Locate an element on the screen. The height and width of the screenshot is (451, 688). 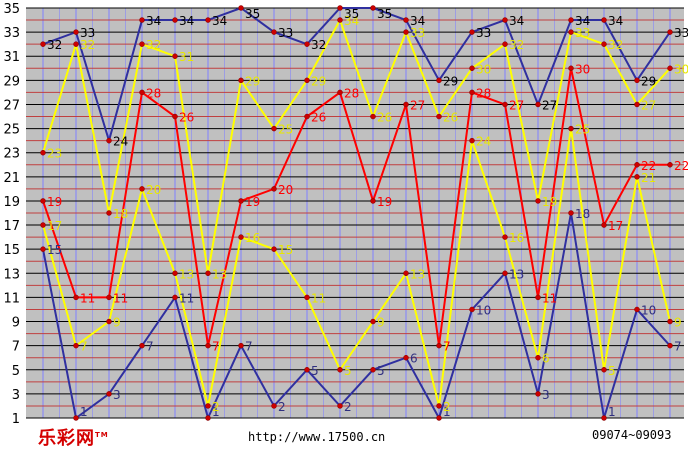
y-tick-label: 21 is located at coordinates (11, 178).